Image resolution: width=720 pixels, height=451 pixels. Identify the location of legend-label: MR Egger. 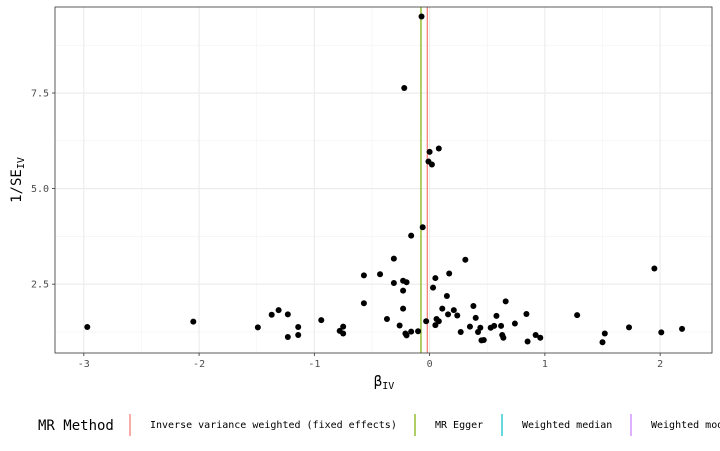
(459, 425).